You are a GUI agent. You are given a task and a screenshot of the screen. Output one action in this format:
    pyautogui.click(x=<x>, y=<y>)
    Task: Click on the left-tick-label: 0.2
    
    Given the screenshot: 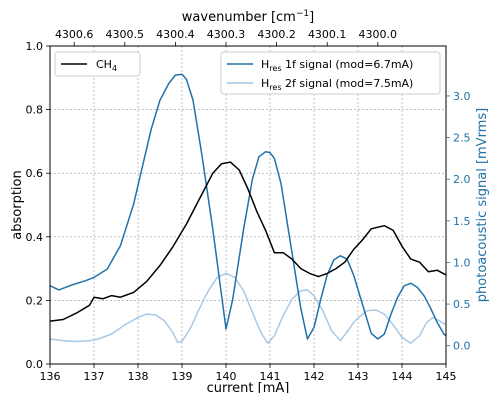 What is the action you would take?
    pyautogui.click(x=35, y=300)
    